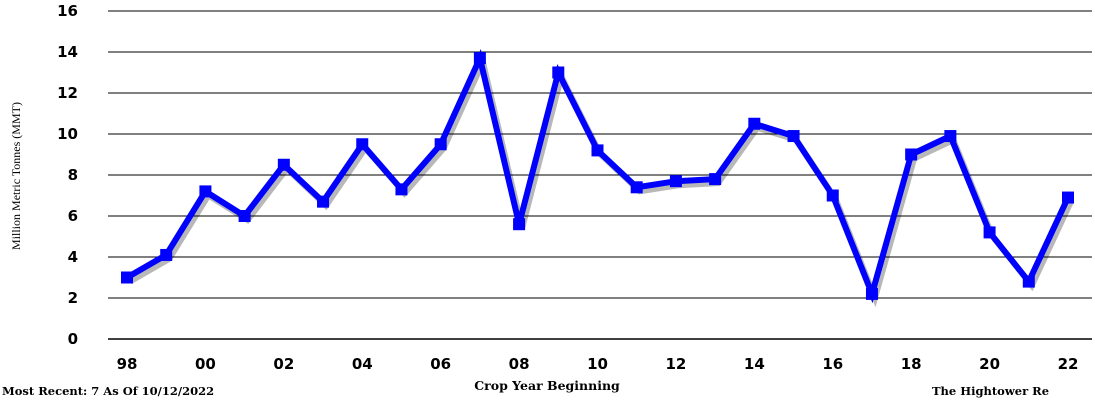 Image resolution: width=1095 pixels, height=401 pixels. Describe the element at coordinates (166, 254) in the screenshot. I see `data-point-1999` at that location.